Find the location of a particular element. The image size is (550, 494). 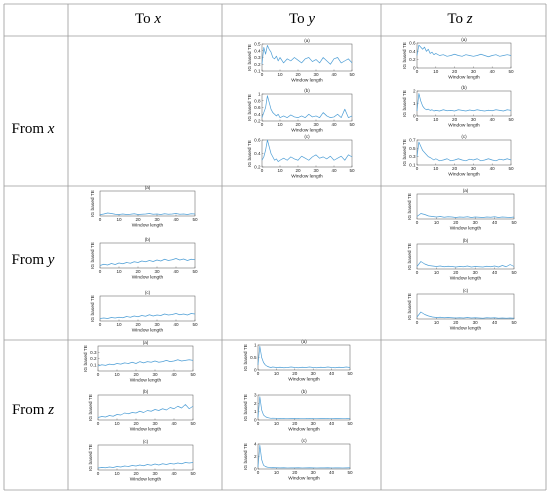

plot-z-to-y-c-ylabel: IG based TE is located at coordinates (246, 456).